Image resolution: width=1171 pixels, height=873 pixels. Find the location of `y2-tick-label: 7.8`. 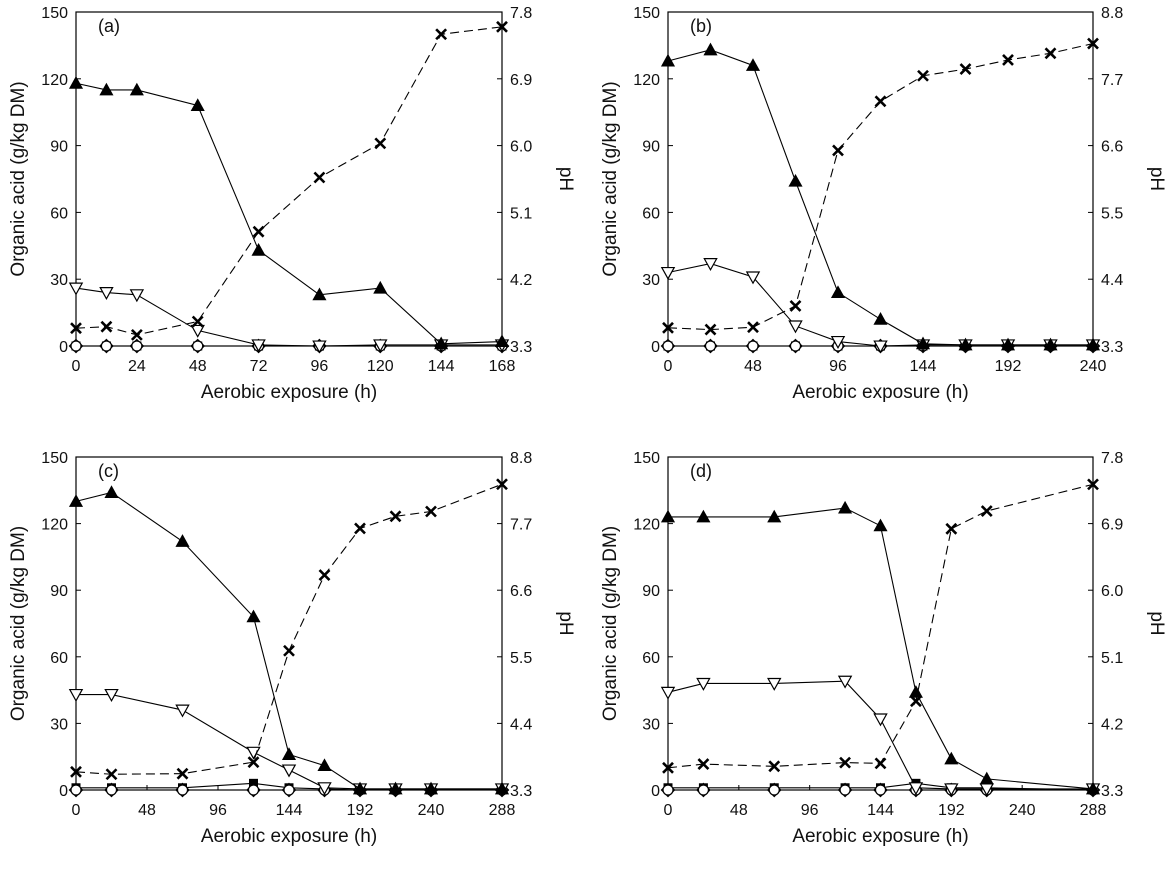

y2-tick-label: 7.8 is located at coordinates (1112, 458).